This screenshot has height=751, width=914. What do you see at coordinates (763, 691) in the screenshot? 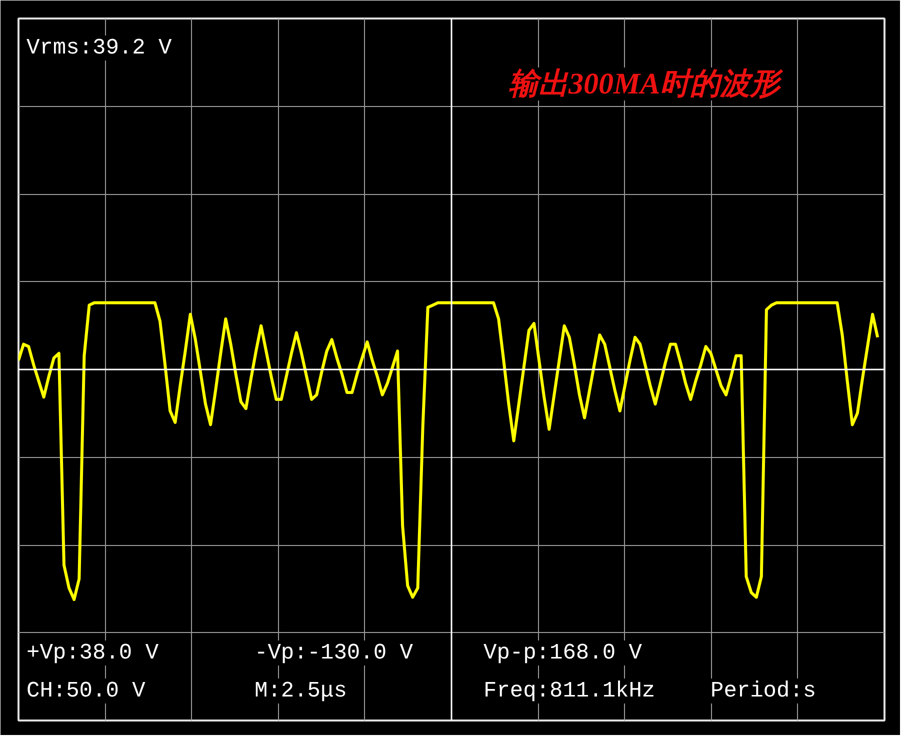
I see `text: Period:s` at bounding box center [763, 691].